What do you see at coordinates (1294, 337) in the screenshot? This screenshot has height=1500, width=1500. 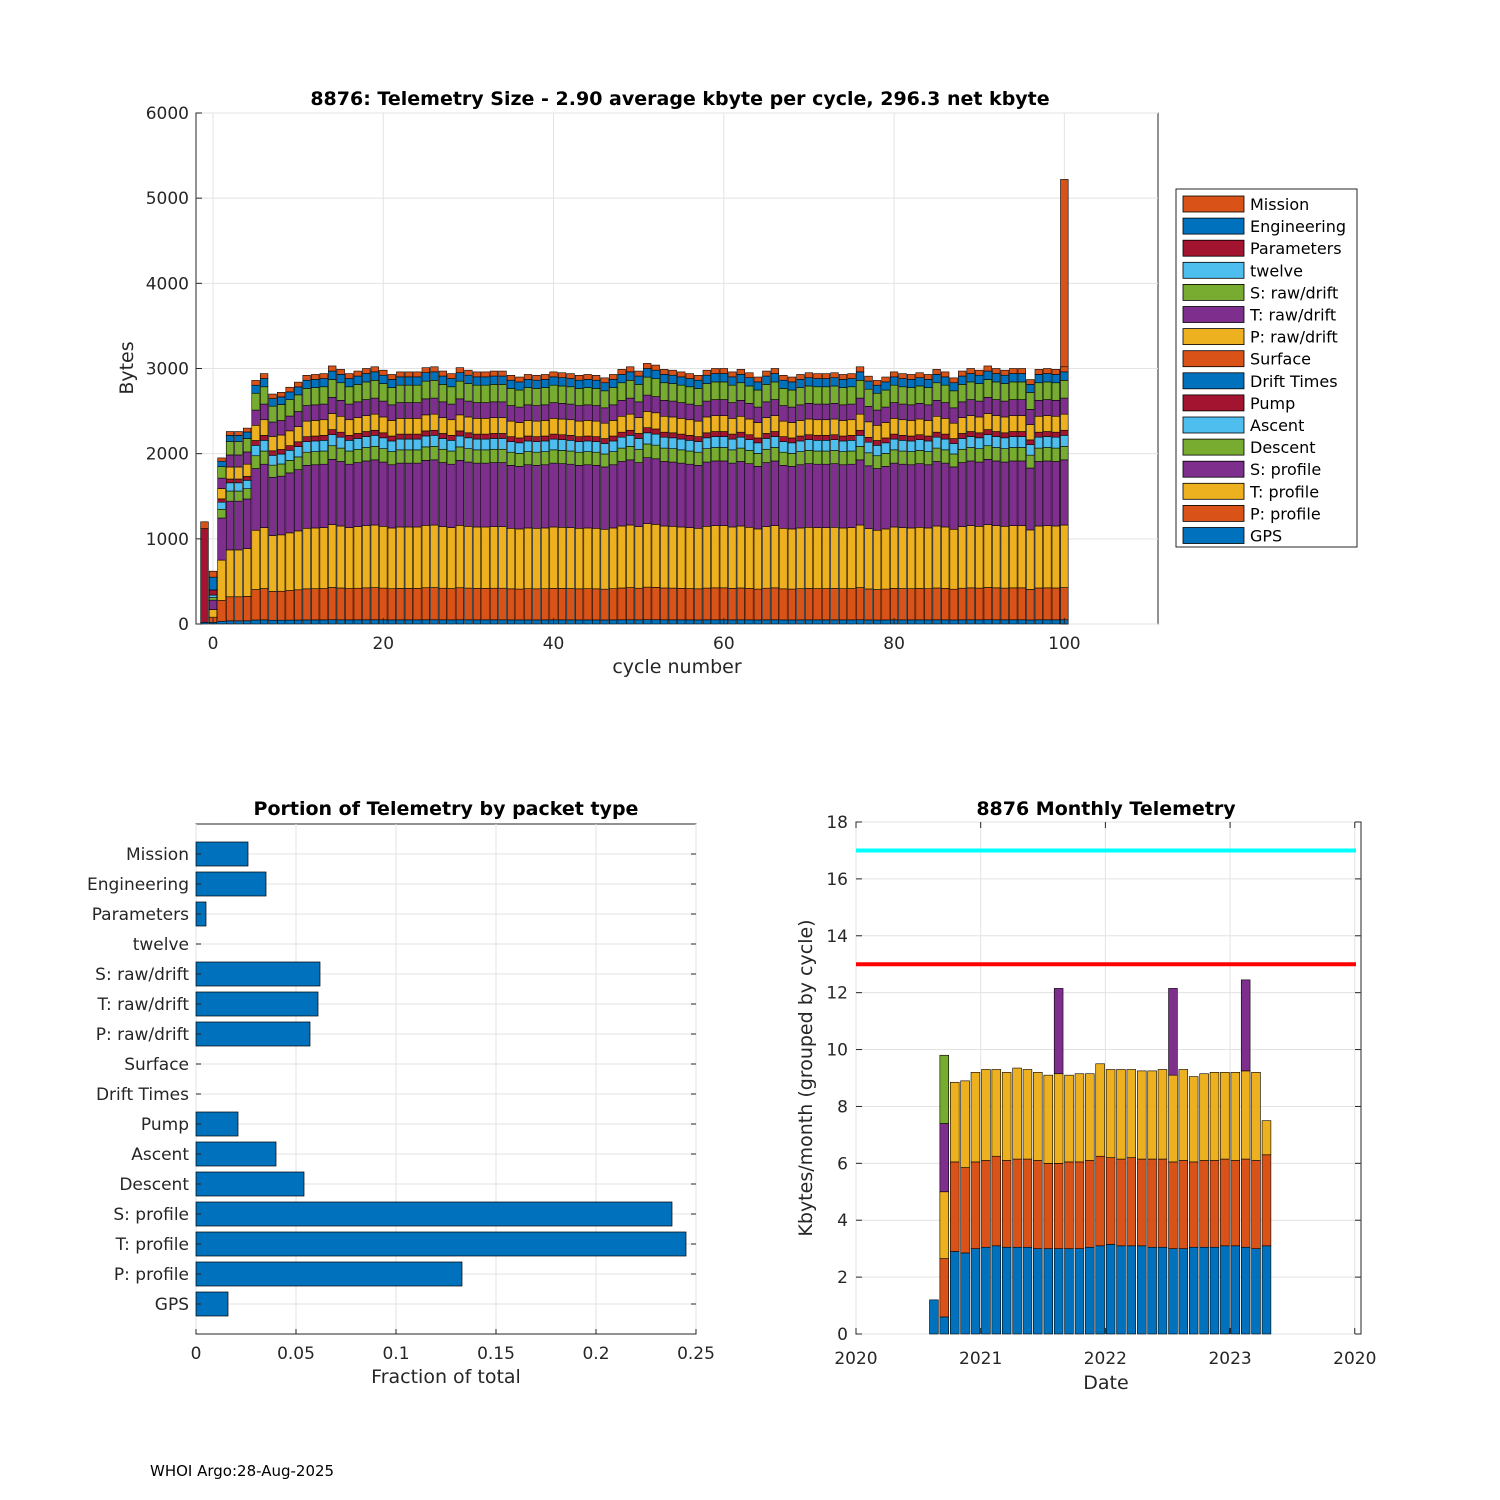 I see `plot1-legend-label: P: raw/drift` at bounding box center [1294, 337].